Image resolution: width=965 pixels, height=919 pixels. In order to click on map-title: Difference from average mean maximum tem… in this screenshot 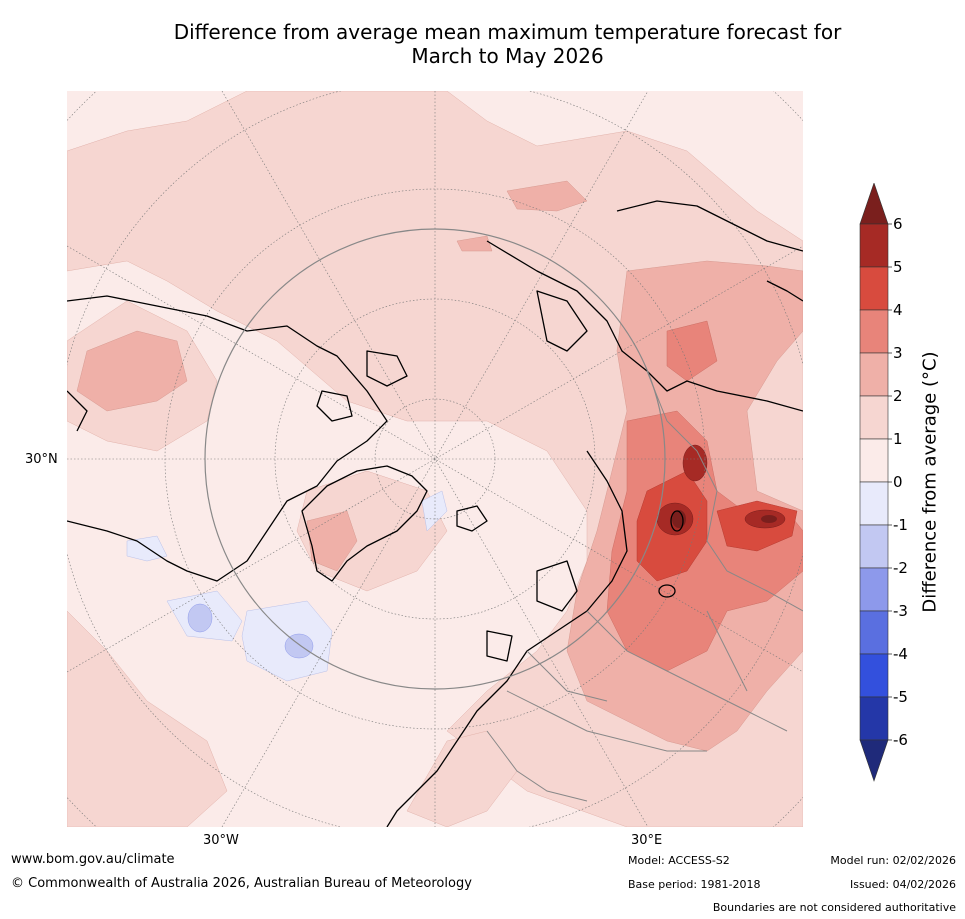, I will do `click(507, 44)`.